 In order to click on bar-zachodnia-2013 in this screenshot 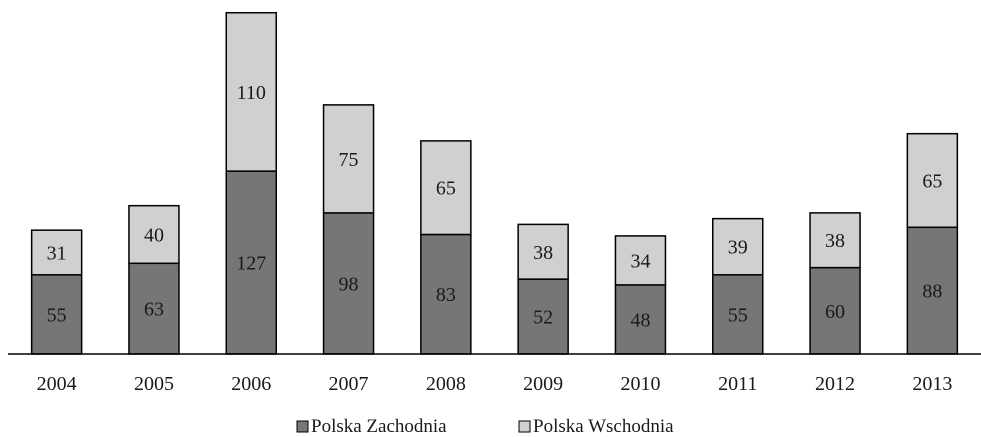, I will do `click(932, 290)`.